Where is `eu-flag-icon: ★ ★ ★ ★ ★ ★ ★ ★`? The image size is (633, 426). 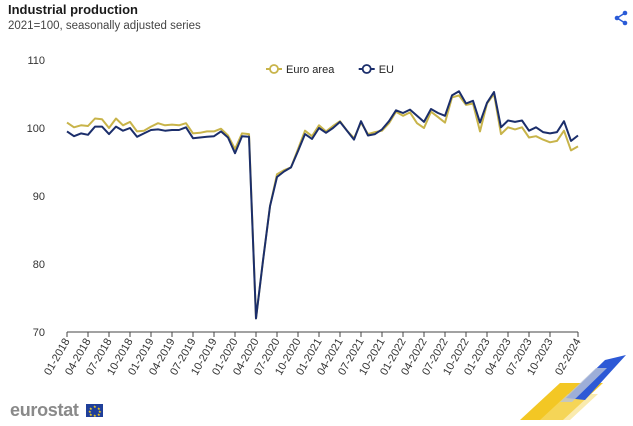 eu-flag-icon: ★ ★ ★ ★ ★ ★ ★ ★ is located at coordinates (94, 411).